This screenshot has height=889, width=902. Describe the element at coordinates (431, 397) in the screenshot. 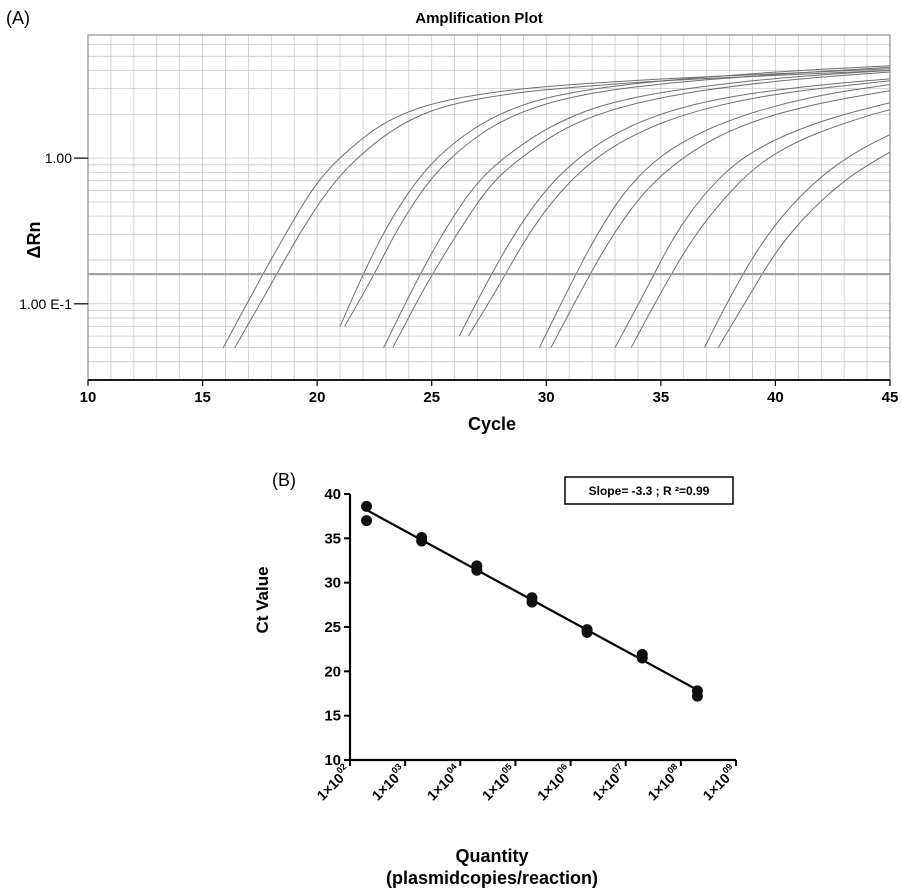

I see `x-tick-label: 25` at that location.